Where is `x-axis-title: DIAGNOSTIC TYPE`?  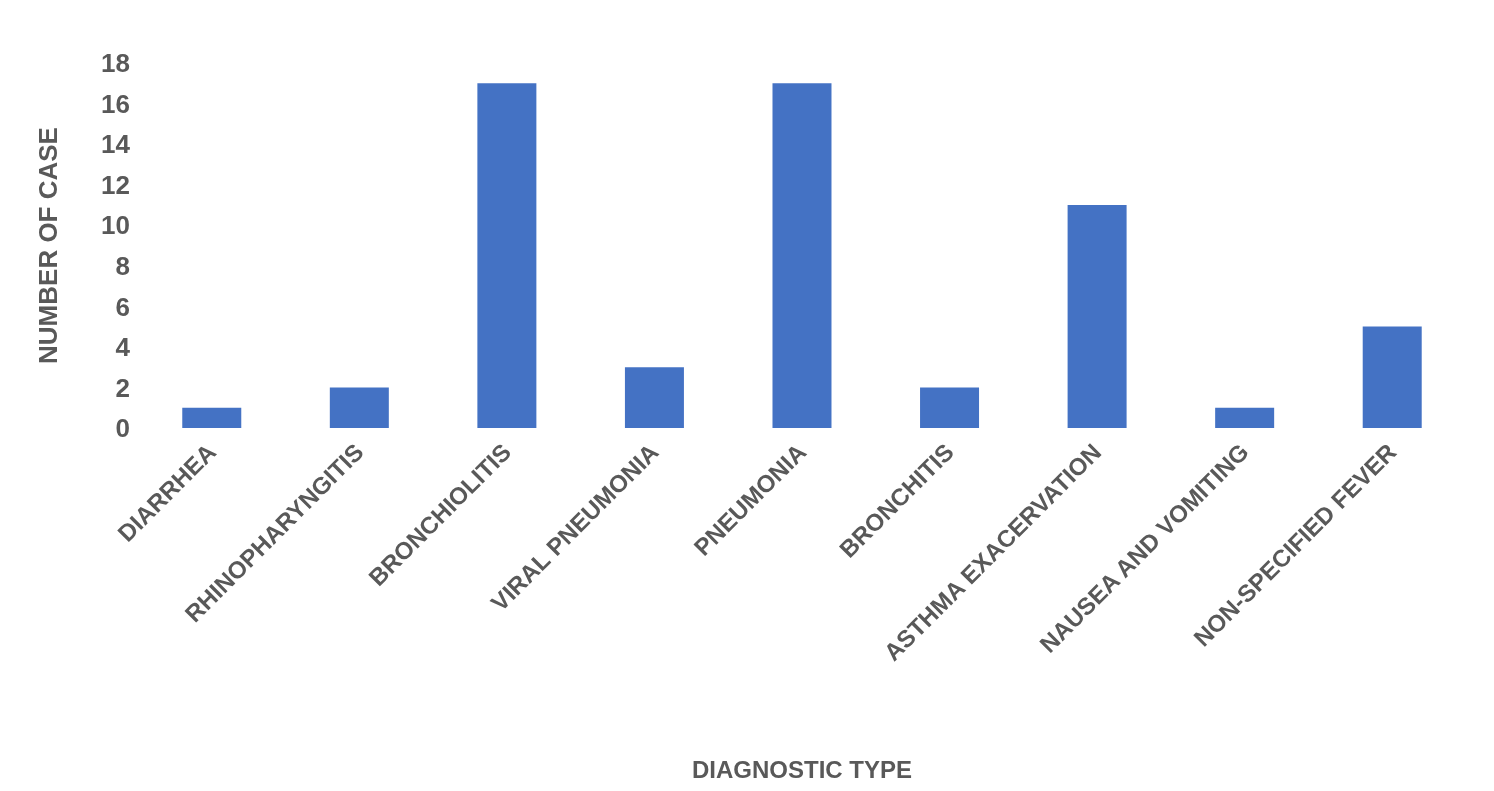
x-axis-title: DIAGNOSTIC TYPE is located at coordinates (802, 769).